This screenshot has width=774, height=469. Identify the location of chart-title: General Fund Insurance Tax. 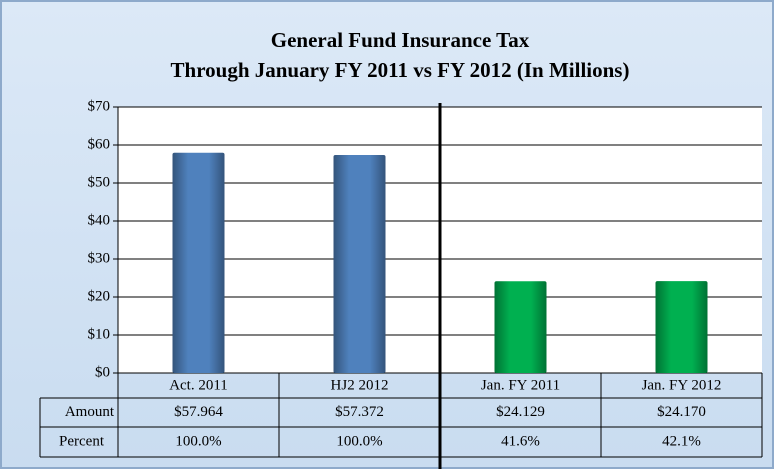
(400, 40).